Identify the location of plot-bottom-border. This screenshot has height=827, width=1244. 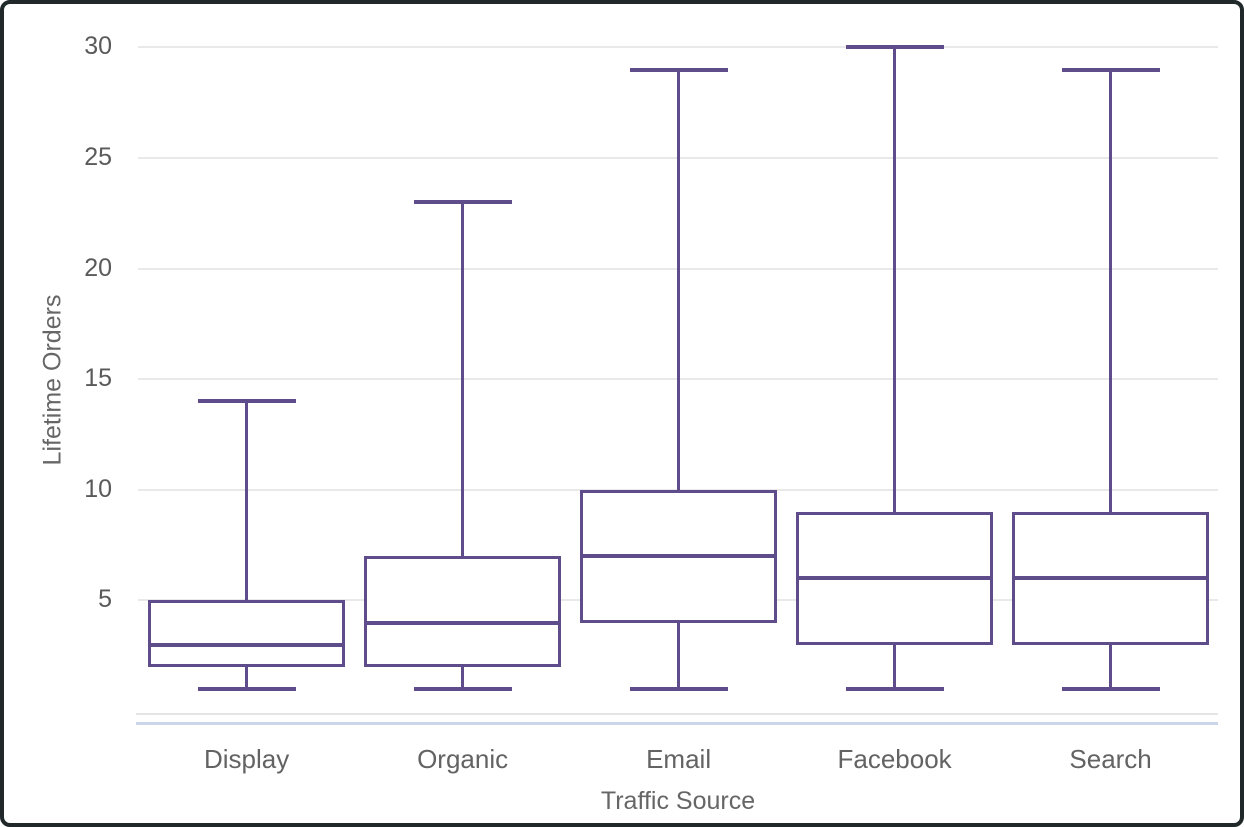
(677, 714).